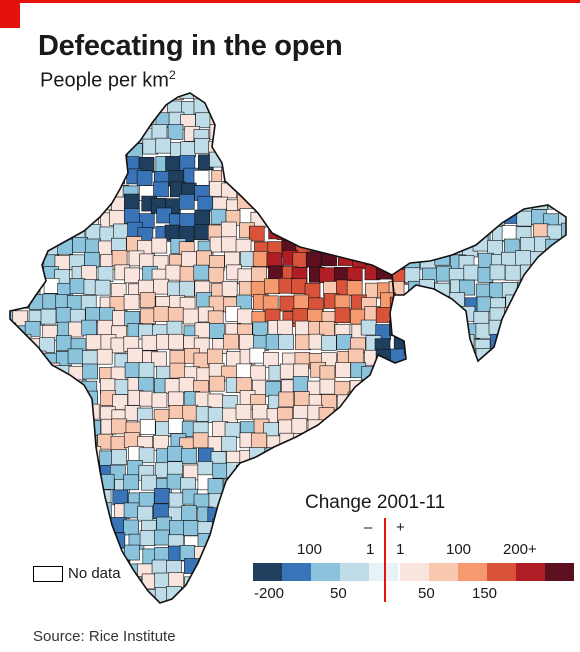 The width and height of the screenshot is (580, 652). Describe the element at coordinates (472, 572) in the screenshot. I see `legend-swatch` at that location.